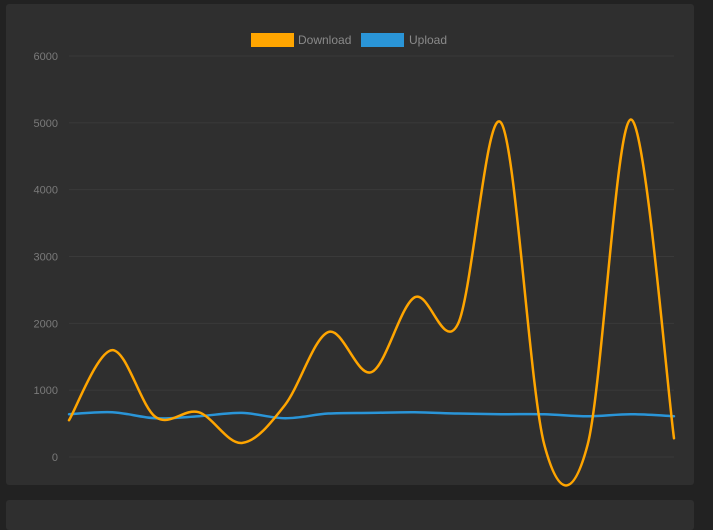 The image size is (713, 530). I want to click on y-tick-label: 3000, so click(46, 258).